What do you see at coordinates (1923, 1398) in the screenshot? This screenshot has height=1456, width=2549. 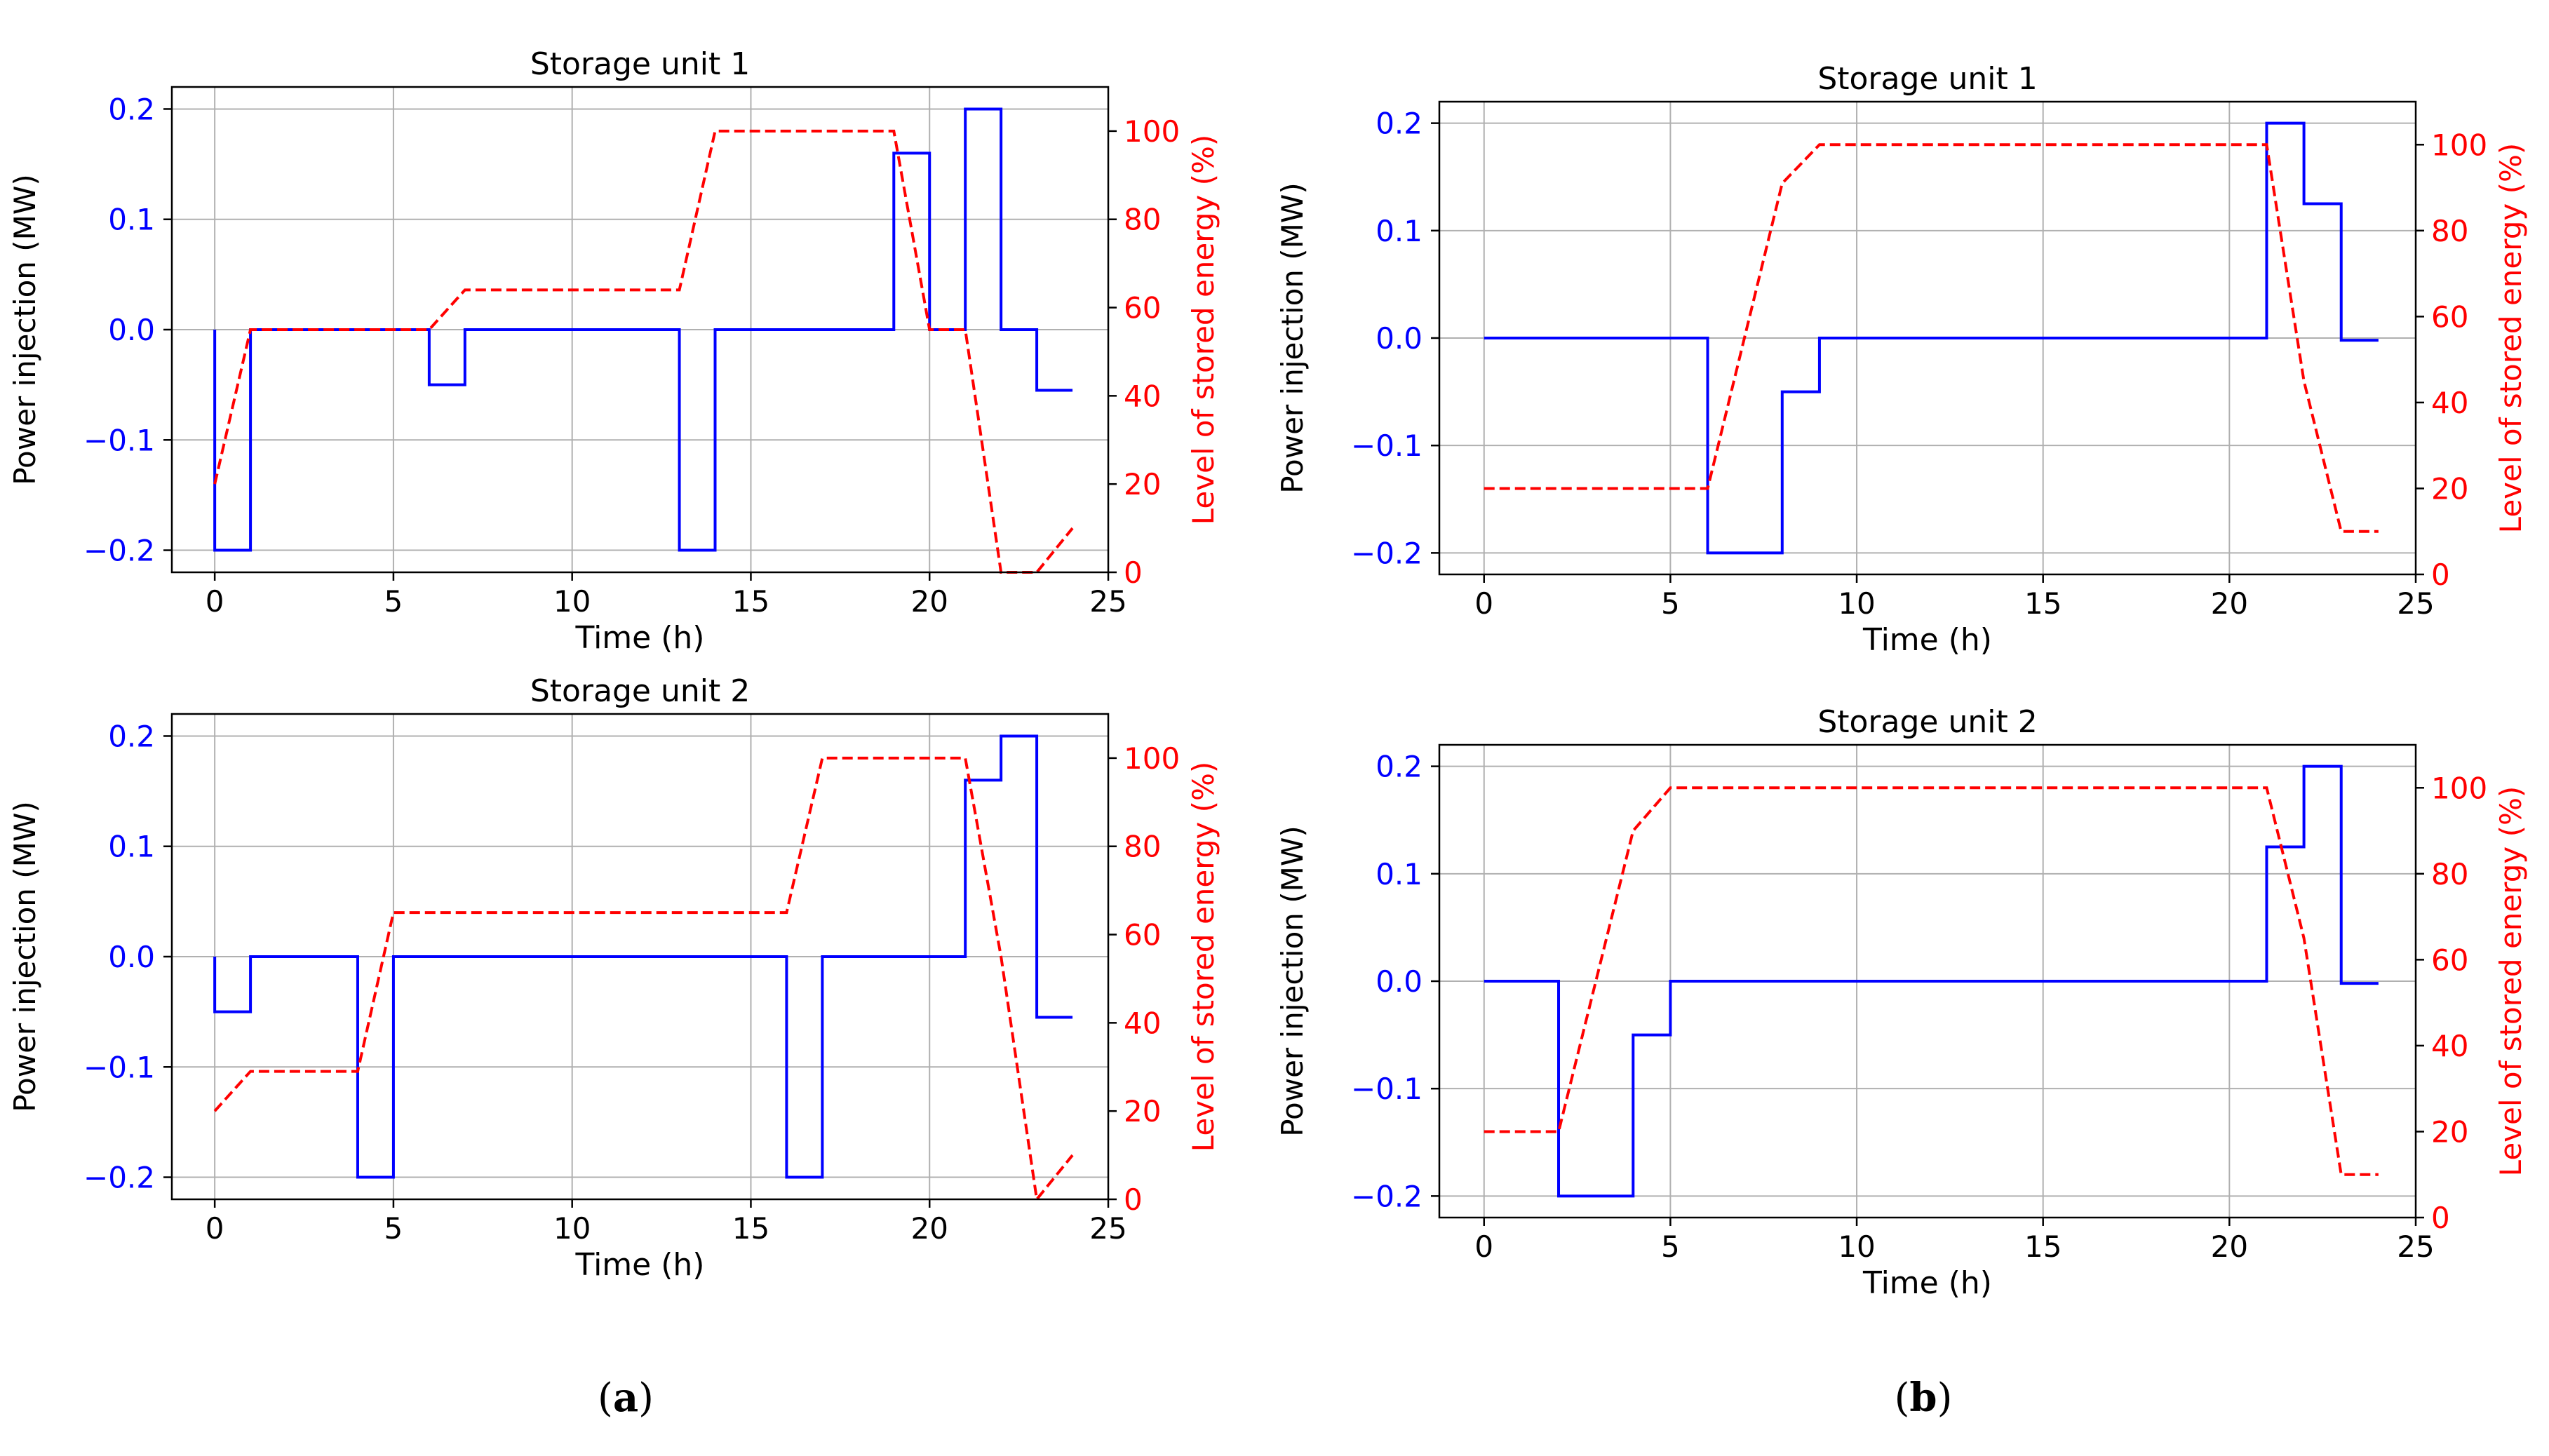 I see `caption-b: (b)` at bounding box center [1923, 1398].